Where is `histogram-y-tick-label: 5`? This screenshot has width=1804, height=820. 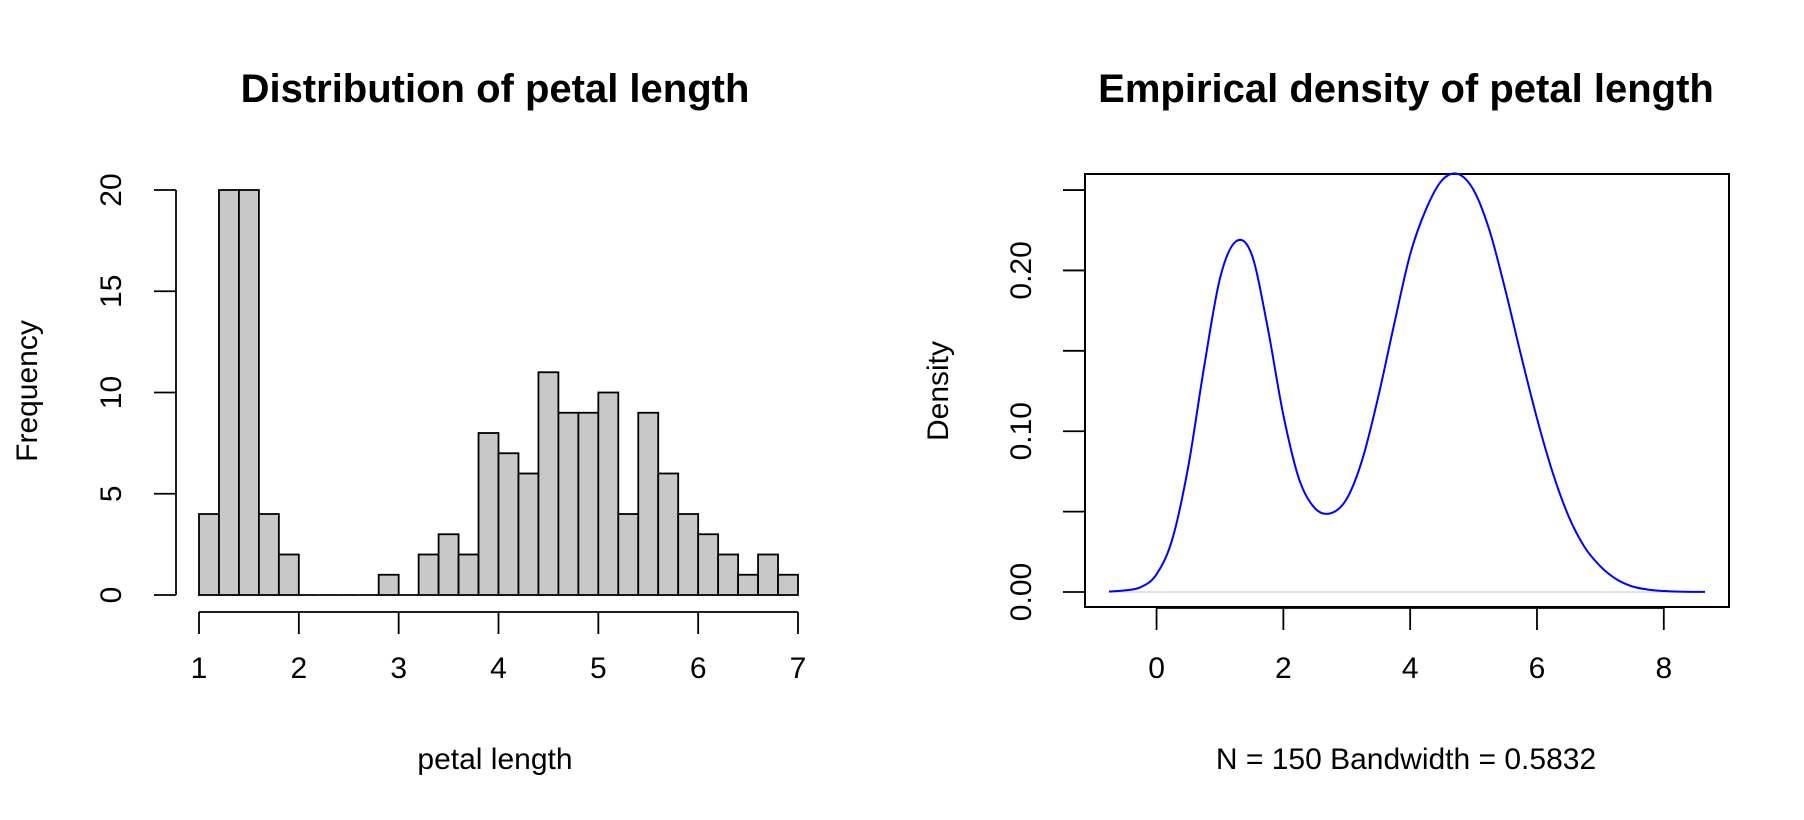 histogram-y-tick-label: 5 is located at coordinates (111, 493).